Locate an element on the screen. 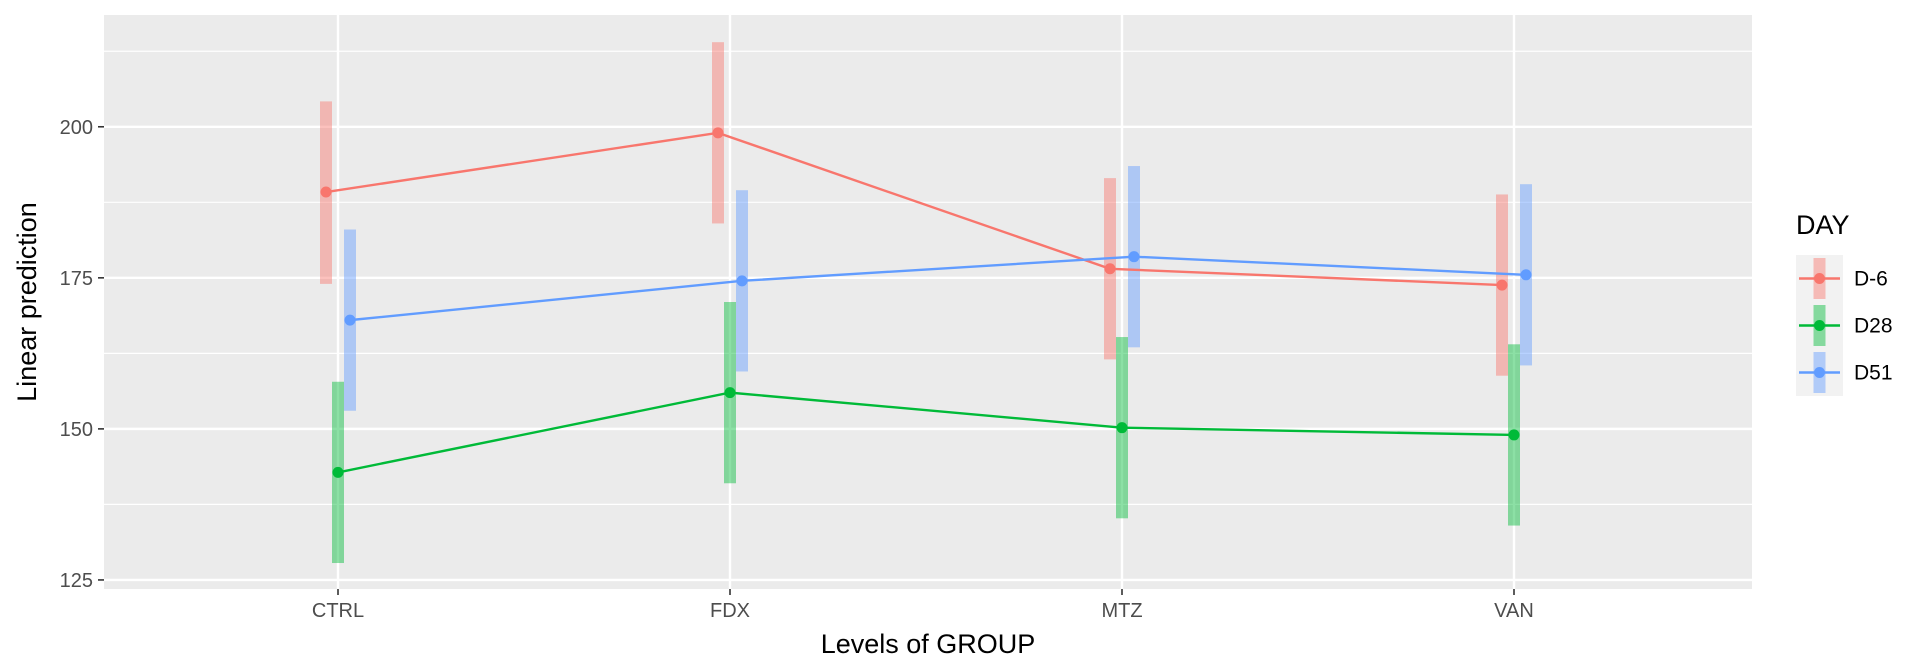 Image resolution: width=1920 pixels, height=672 pixels. legend-title: DAY is located at coordinates (1823, 225).